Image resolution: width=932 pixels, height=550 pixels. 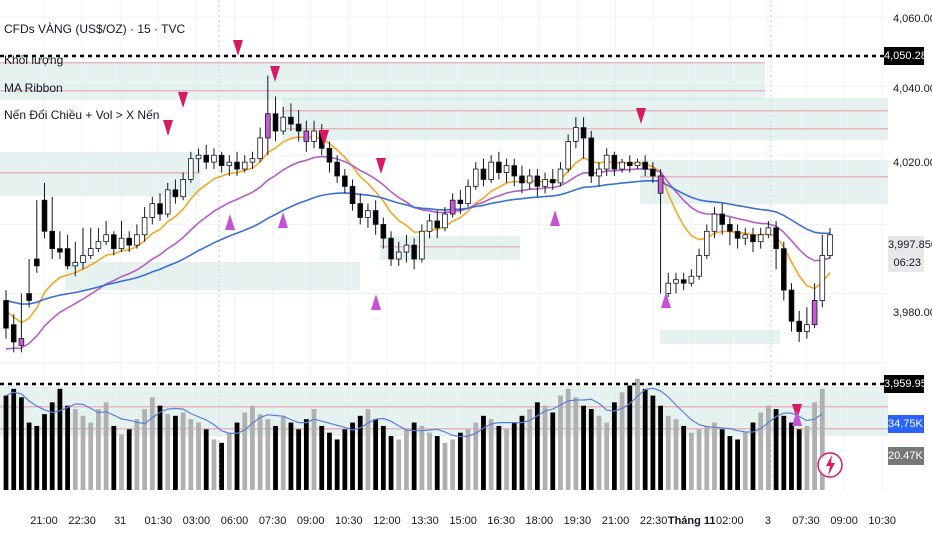 I want to click on legend-ma-ribbon: MA Ribbon, so click(x=33, y=88).